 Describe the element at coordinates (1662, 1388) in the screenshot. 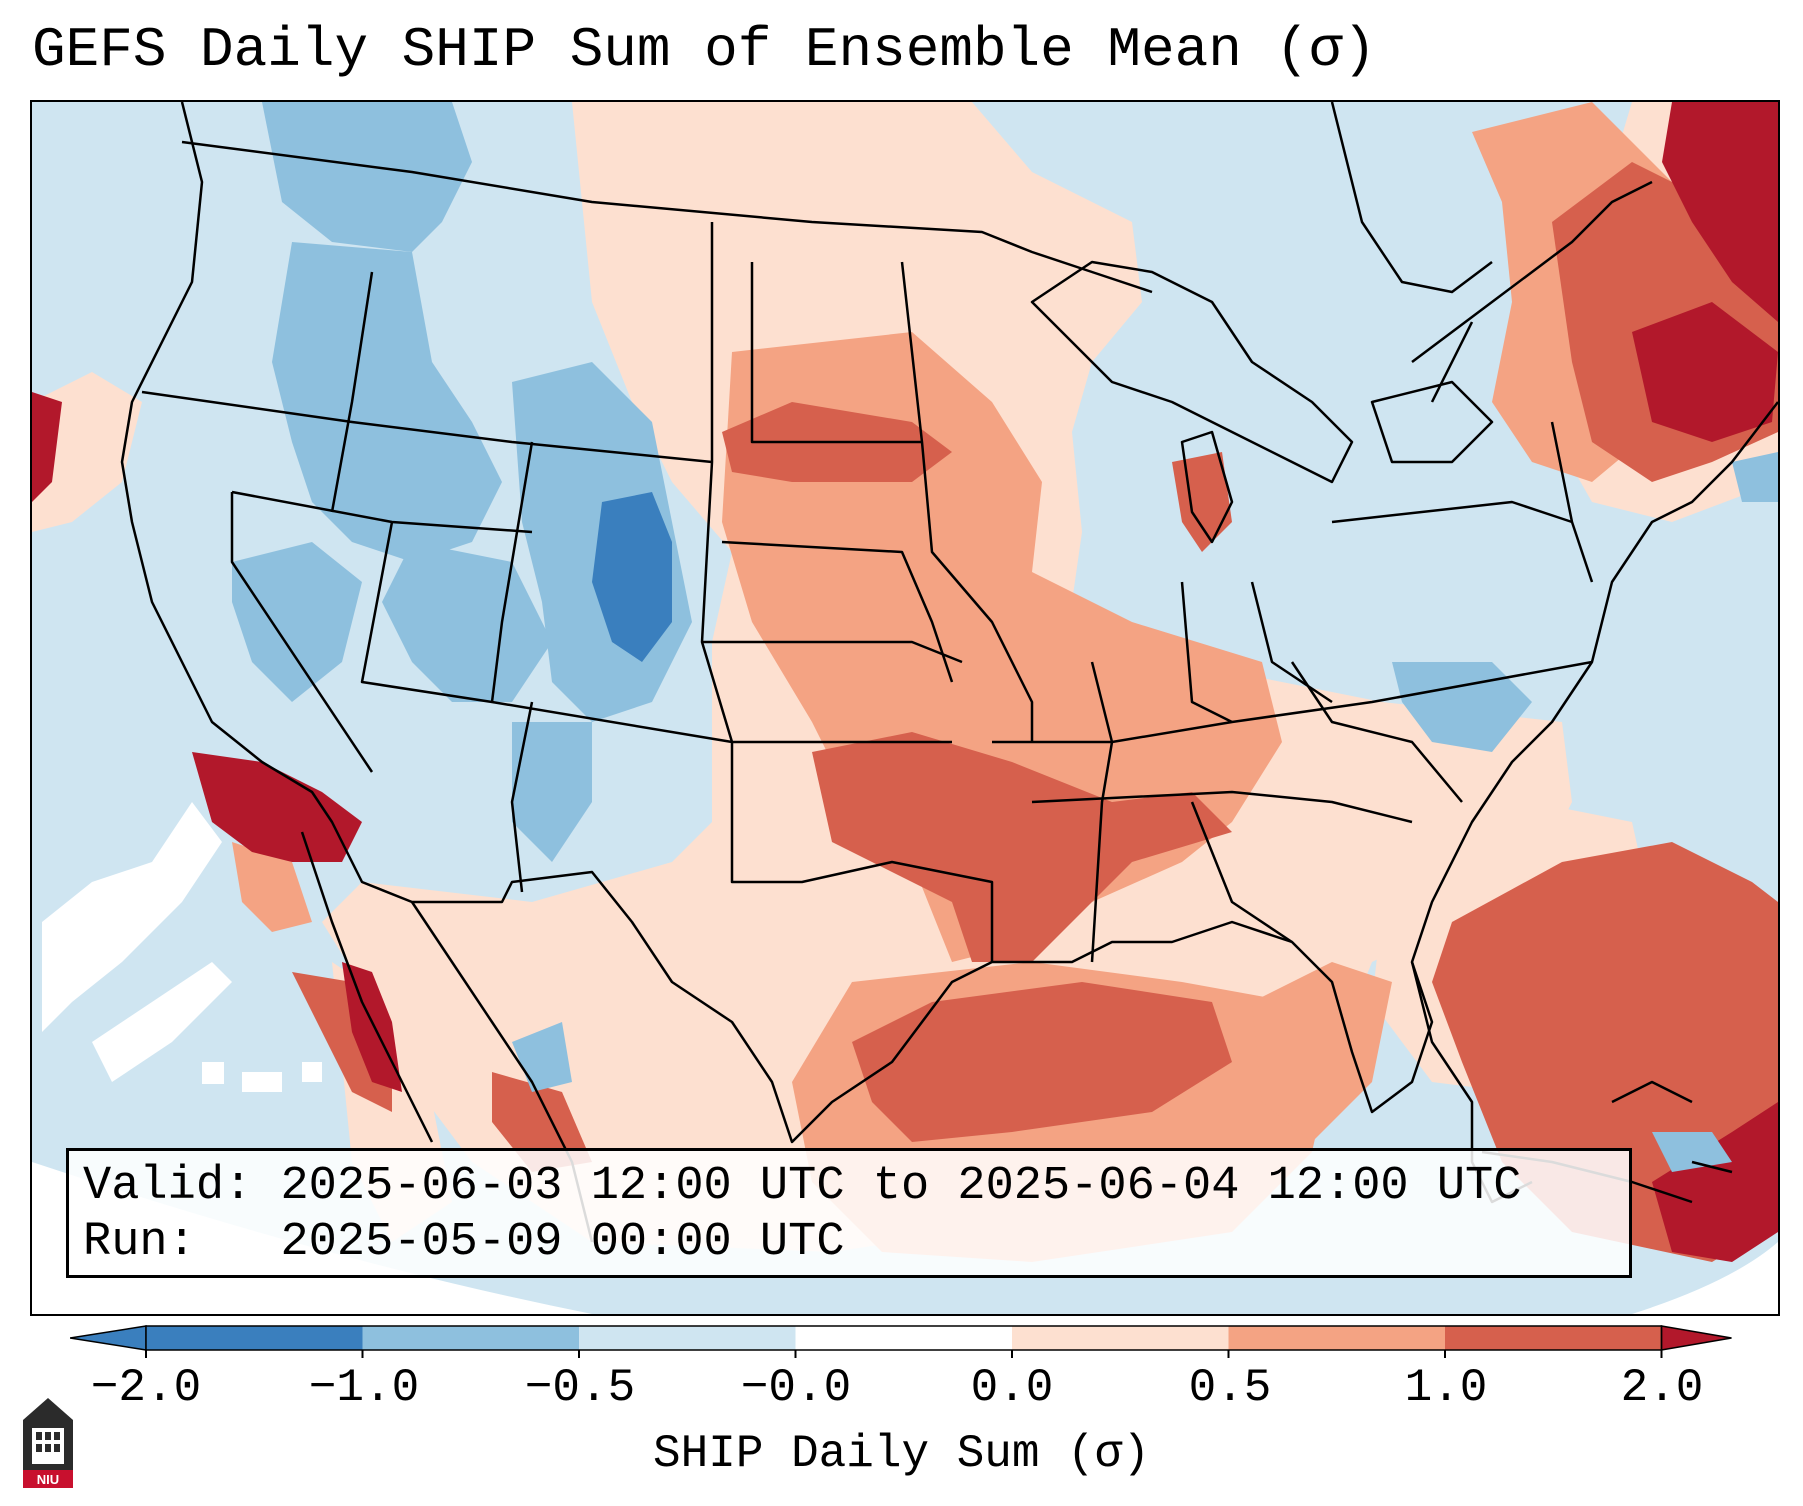

I see `tick-label-7: 2.0` at that location.